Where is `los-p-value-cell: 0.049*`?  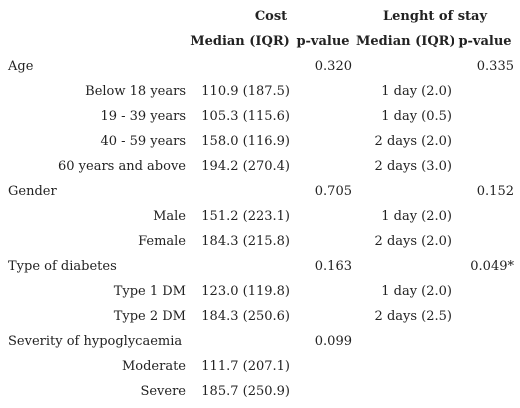 los-p-value-cell: 0.049* is located at coordinates (492, 266).